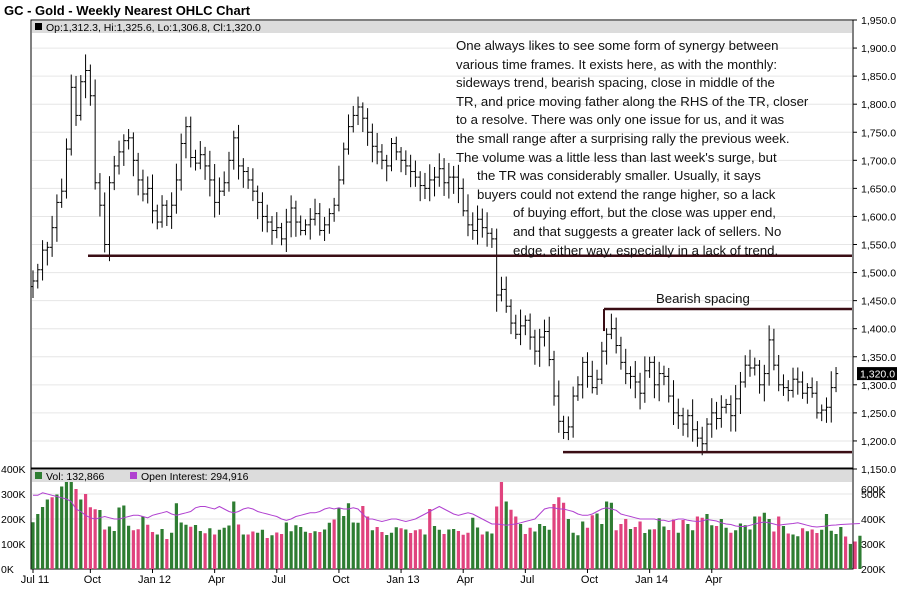  Describe the element at coordinates (878, 274) in the screenshot. I see `price-tick-label: 1,500.0` at that location.